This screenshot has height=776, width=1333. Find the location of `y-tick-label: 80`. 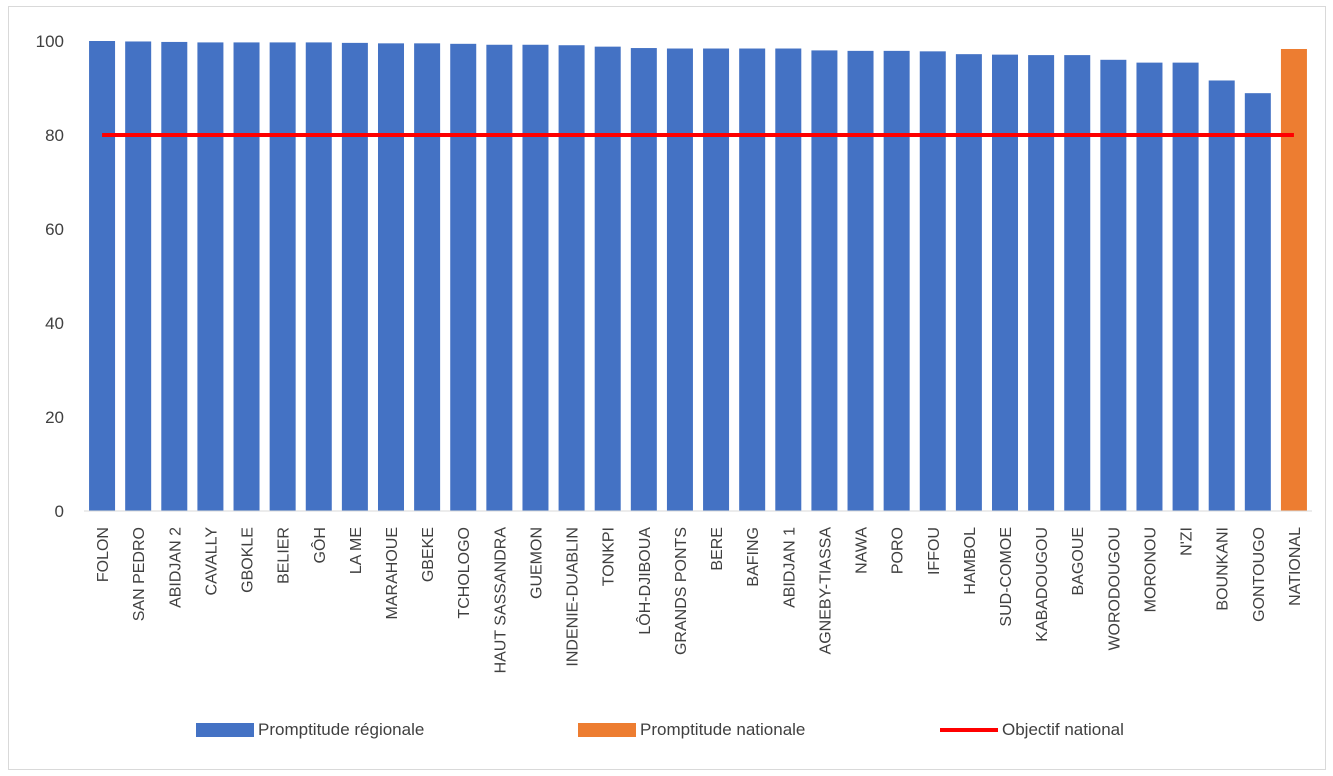

y-tick-label: 80 is located at coordinates (54, 135).